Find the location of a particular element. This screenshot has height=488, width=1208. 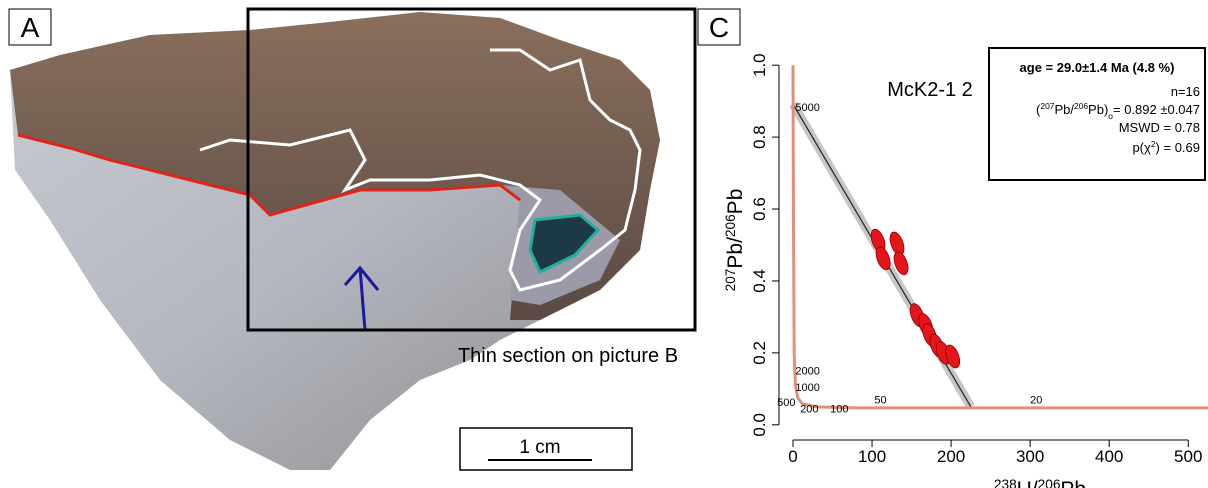

panel-label: C is located at coordinates (719, 27).